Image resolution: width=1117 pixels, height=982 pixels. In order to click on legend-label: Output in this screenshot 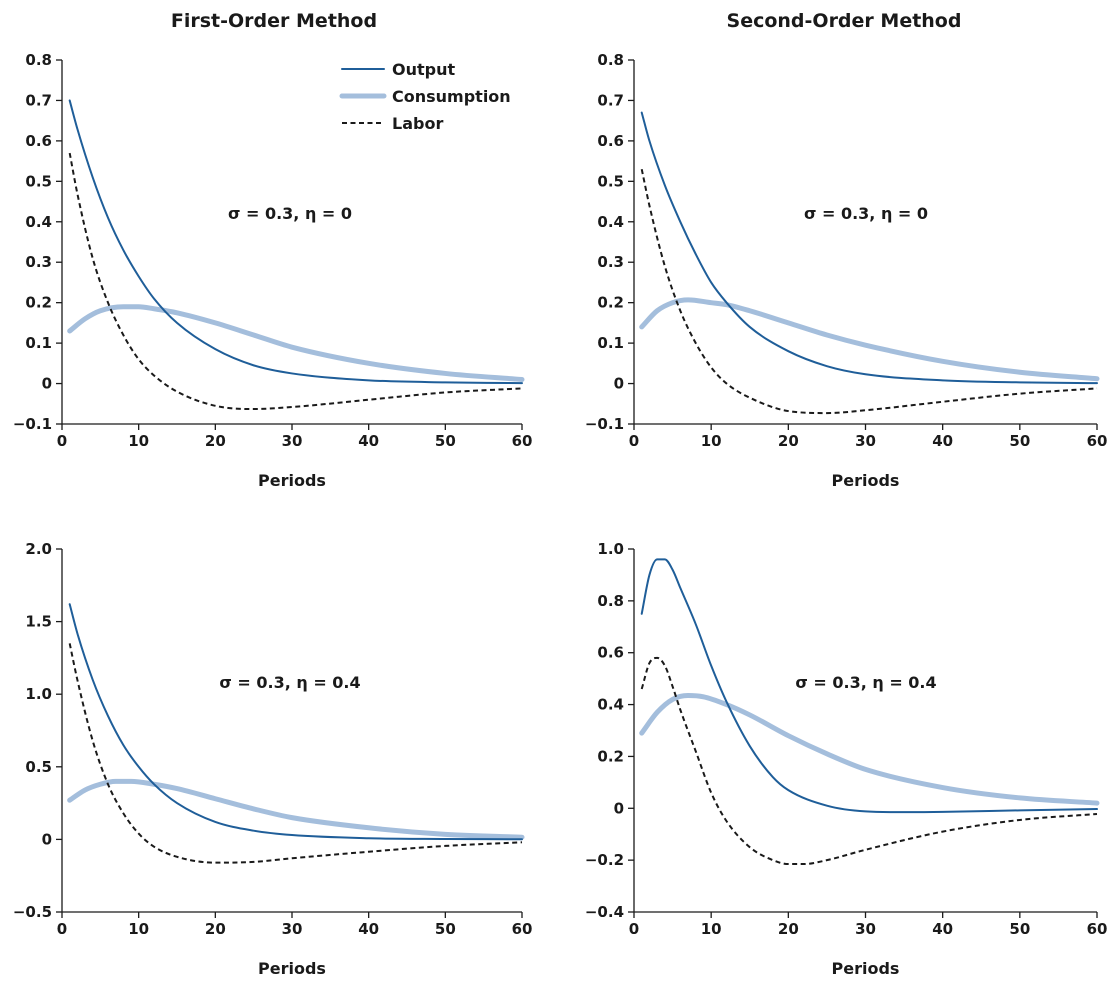, I will do `click(423, 69)`.